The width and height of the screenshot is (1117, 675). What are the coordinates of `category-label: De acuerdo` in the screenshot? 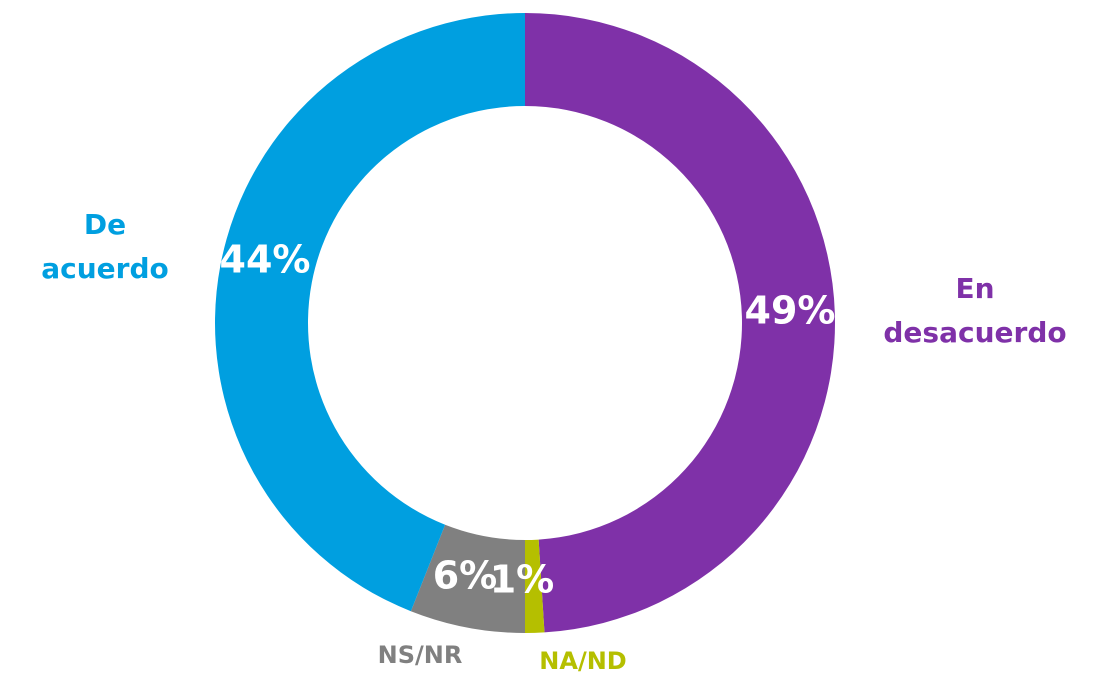 It's located at (105, 246).